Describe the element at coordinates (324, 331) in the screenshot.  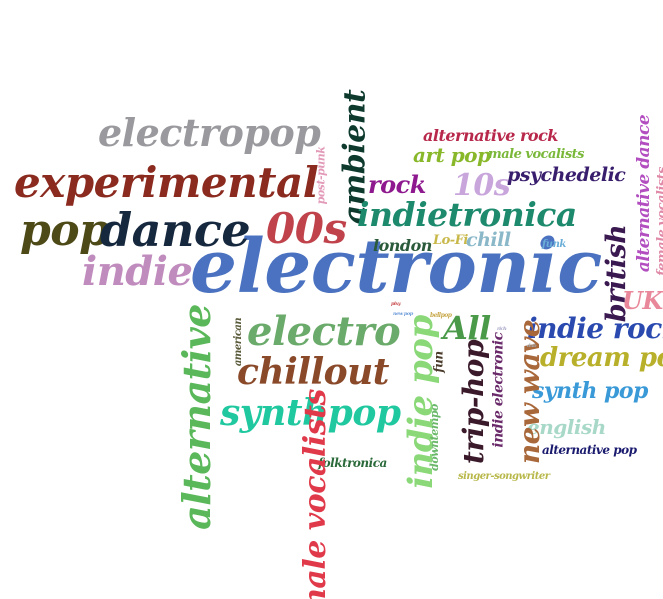
I see `word-electro: electro` at that location.